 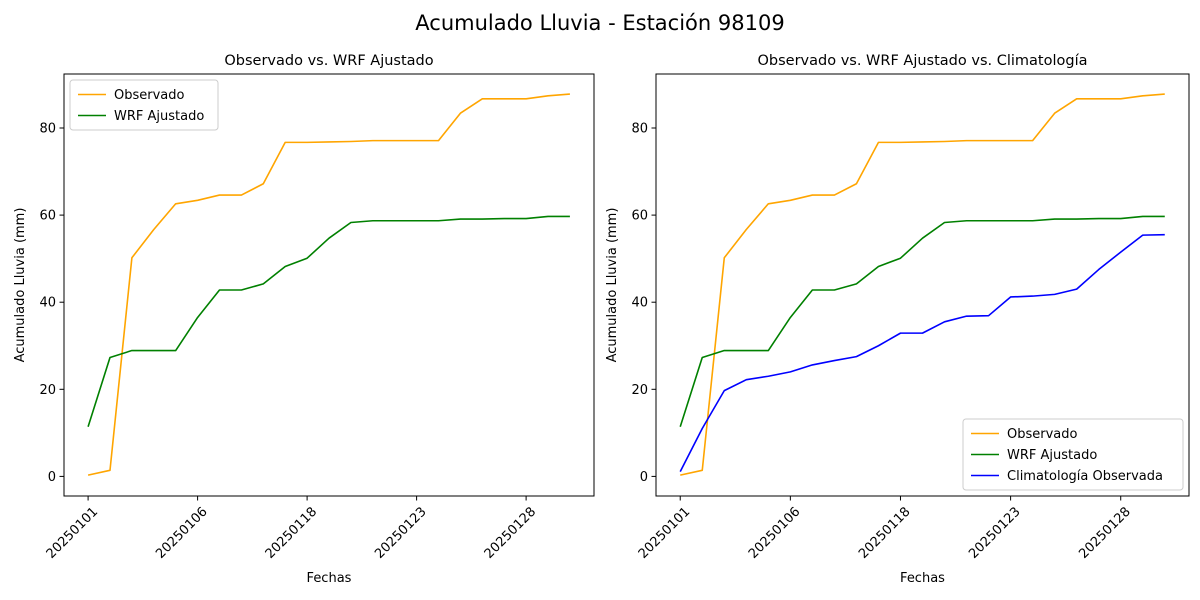 I want to click on legend-label: Climatología Observada, so click(x=1085, y=476).